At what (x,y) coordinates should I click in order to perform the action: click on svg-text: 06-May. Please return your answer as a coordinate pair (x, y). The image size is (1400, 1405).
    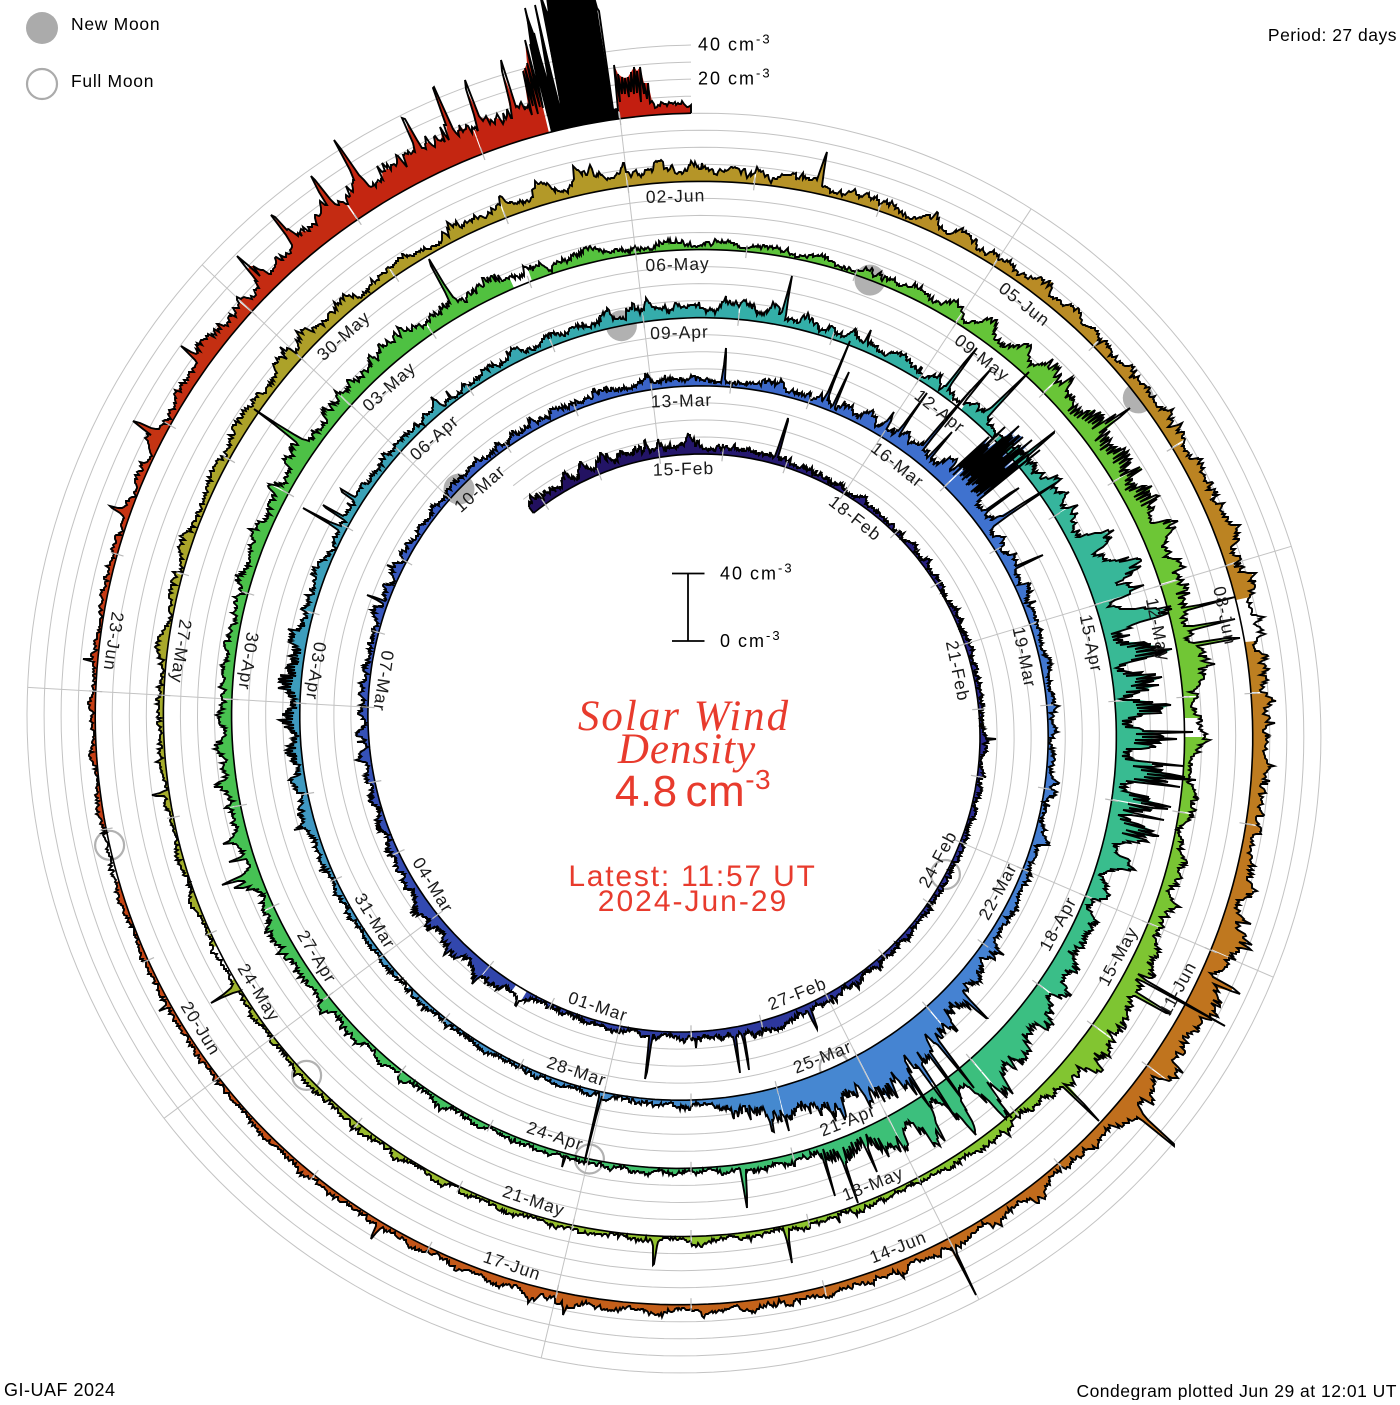
    Looking at the image, I should click on (677, 264).